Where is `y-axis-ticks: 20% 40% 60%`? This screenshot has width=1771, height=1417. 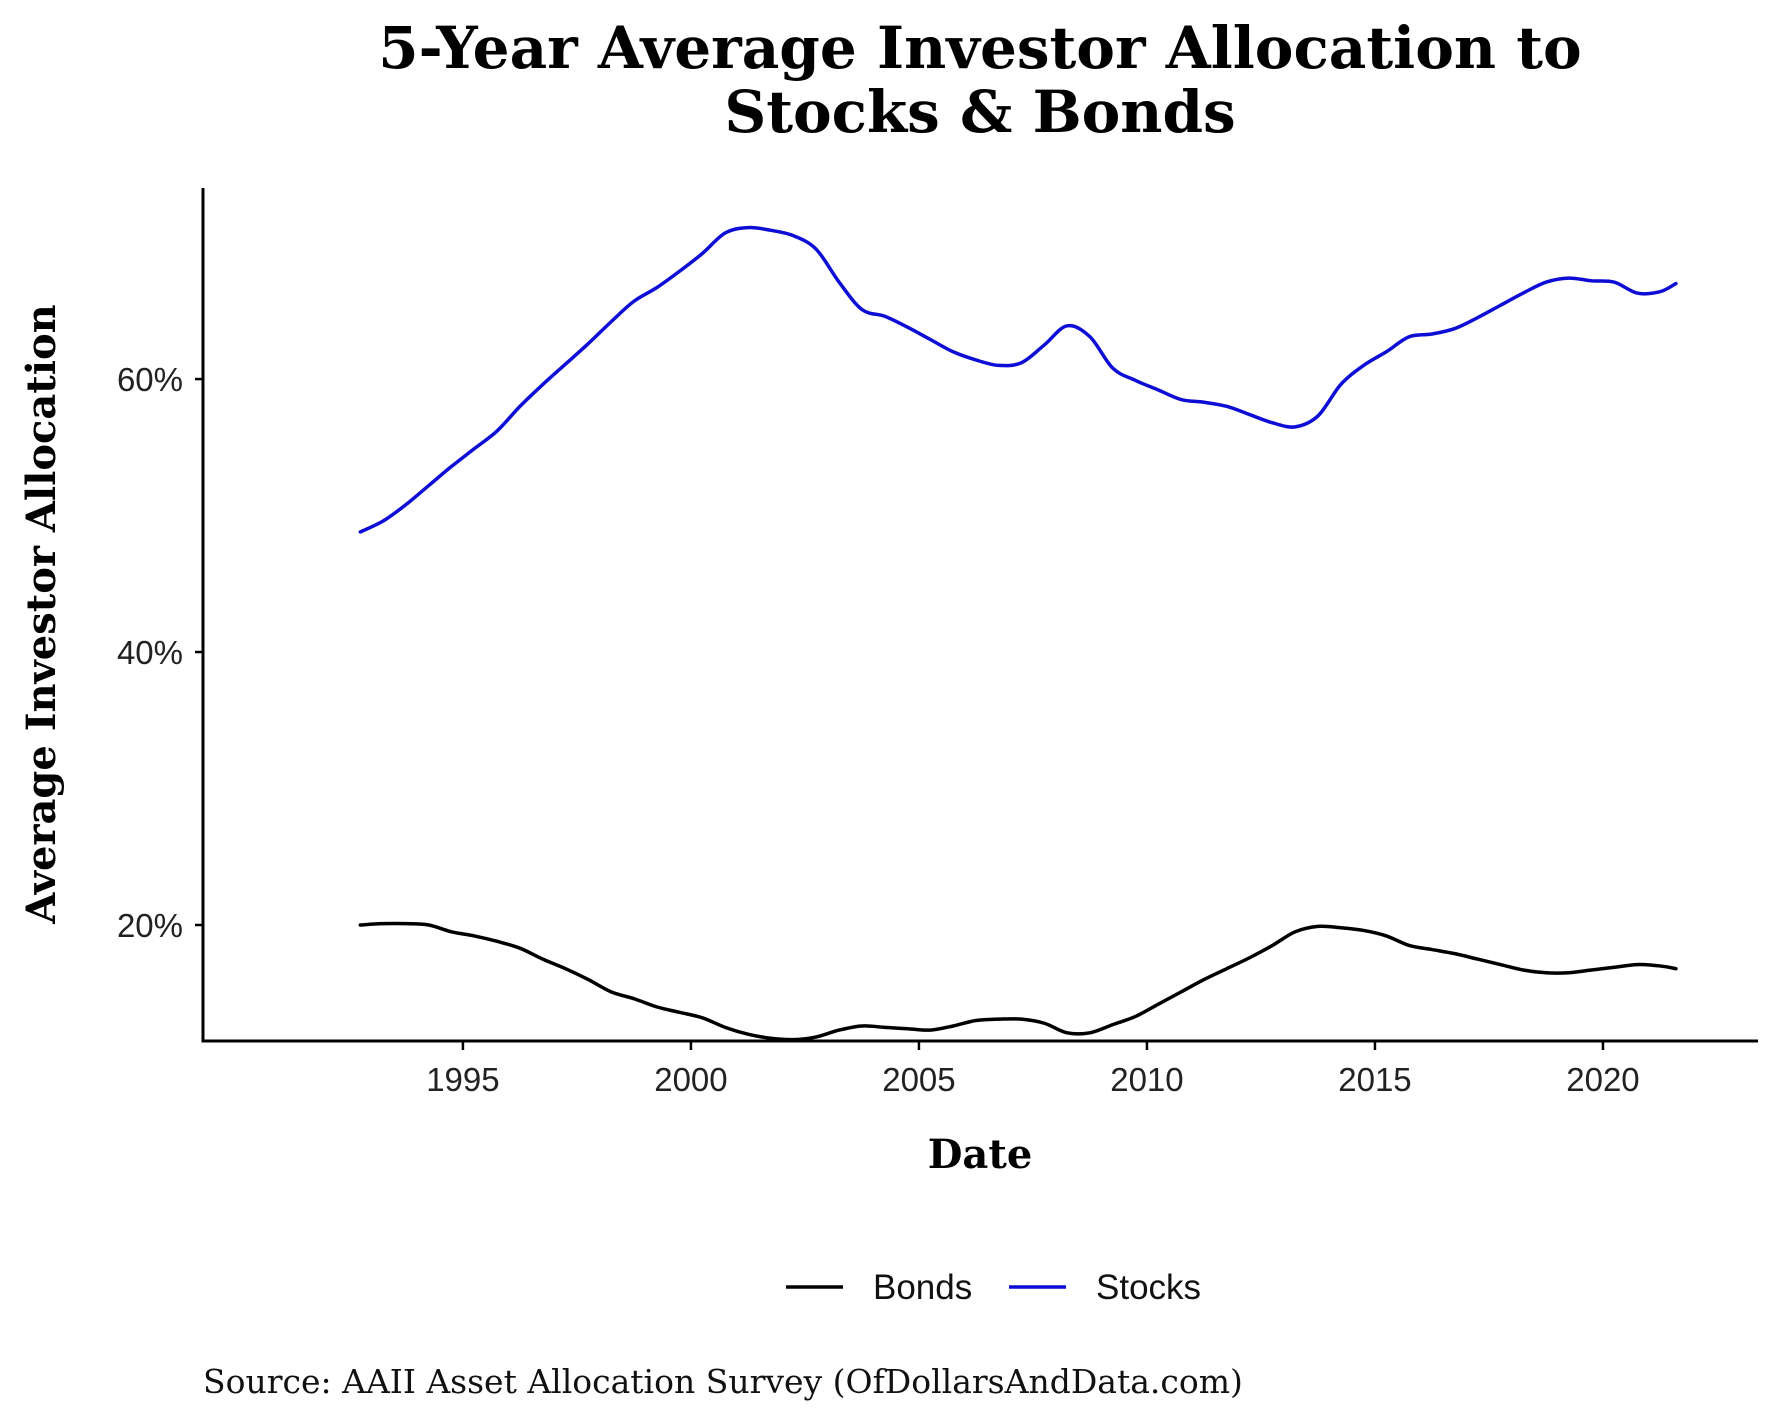
y-axis-ticks: 20% 40% 60% is located at coordinates (160, 652).